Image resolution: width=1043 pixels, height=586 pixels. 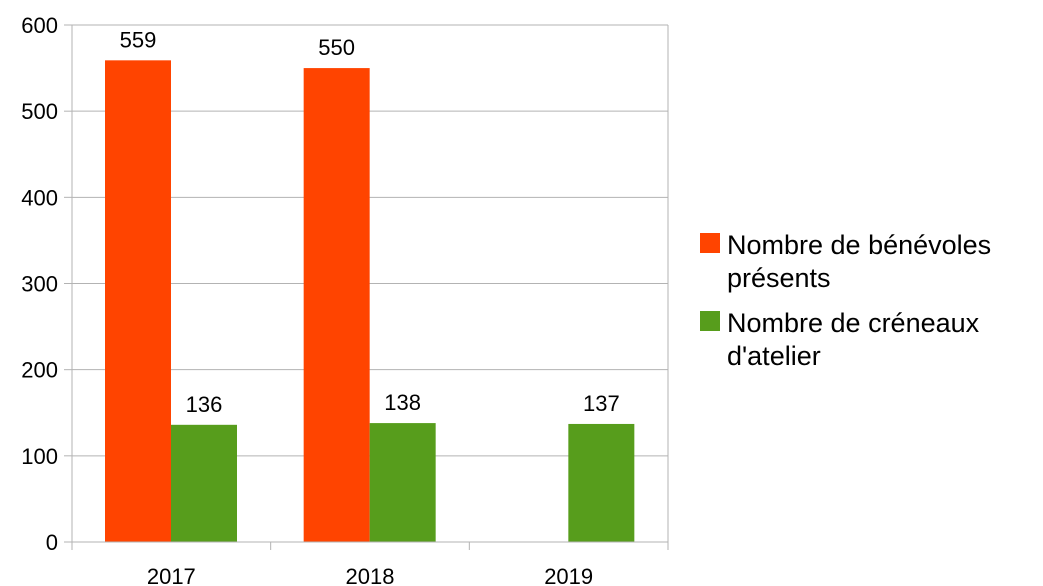 I want to click on legend-label: Nombre de bénévoles présents, so click(x=859, y=261).